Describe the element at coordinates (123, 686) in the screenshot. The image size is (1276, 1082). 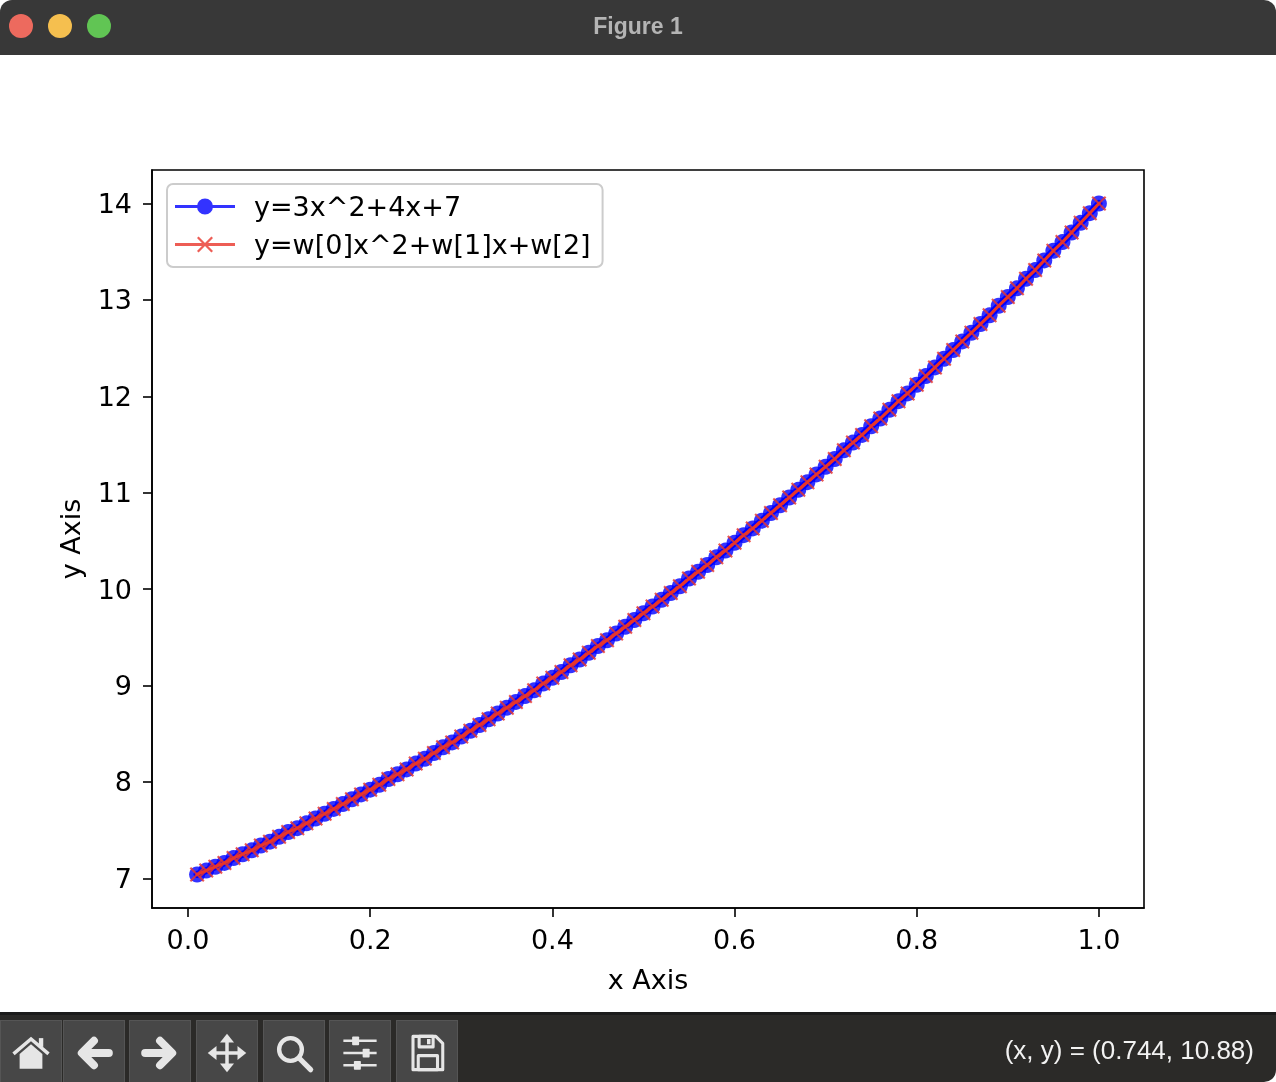
I see `y-tick-label: 9` at that location.